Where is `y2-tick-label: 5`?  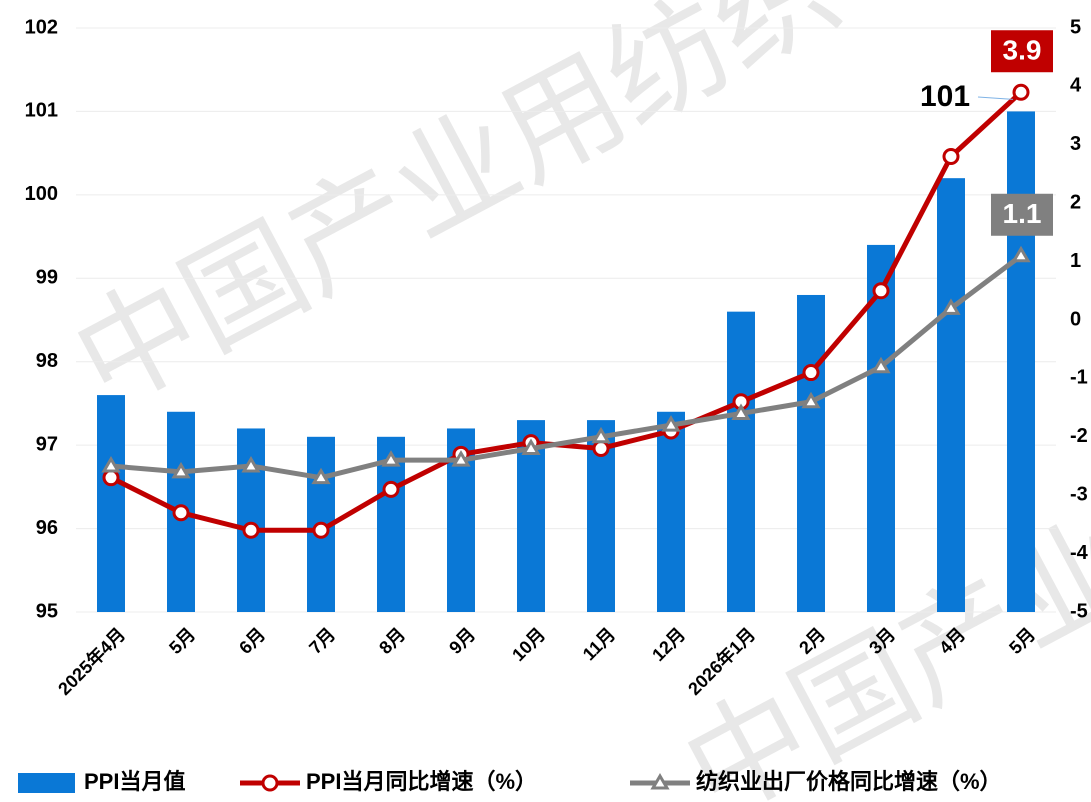
y2-tick-label: 5 is located at coordinates (1075, 27).